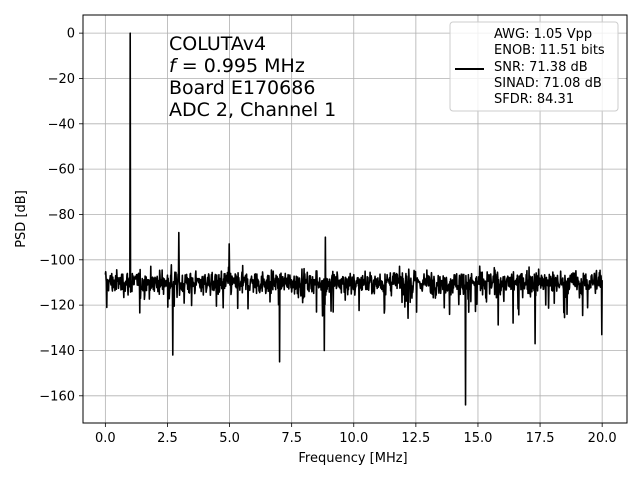 This screenshot has width=640, height=480. Describe the element at coordinates (352, 458) in the screenshot. I see `x-axis-label: Frequency [MHz]` at that location.